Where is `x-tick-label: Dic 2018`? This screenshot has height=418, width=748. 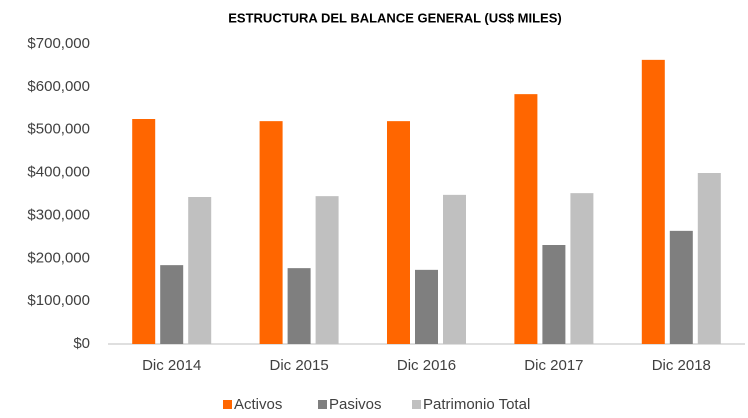
x-tick-label: Dic 2018 is located at coordinates (681, 365).